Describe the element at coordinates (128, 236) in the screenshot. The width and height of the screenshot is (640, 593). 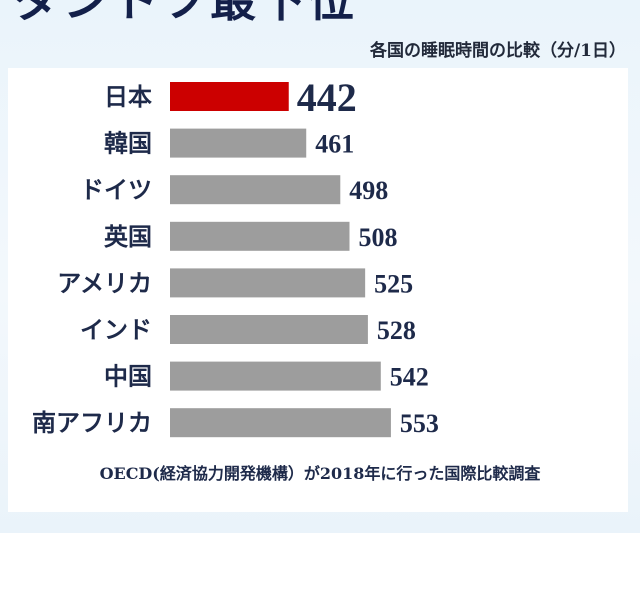
I see `category-label-3: 英国` at that location.